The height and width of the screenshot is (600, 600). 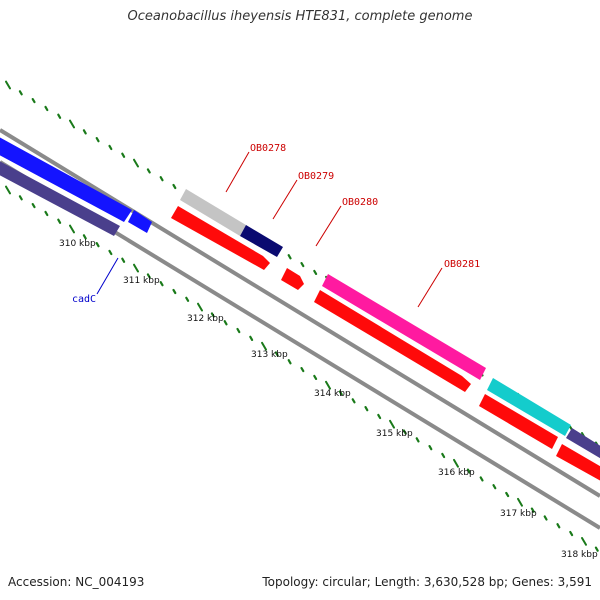 I want to click on kbp-label: 310 kbp, so click(x=77, y=244).